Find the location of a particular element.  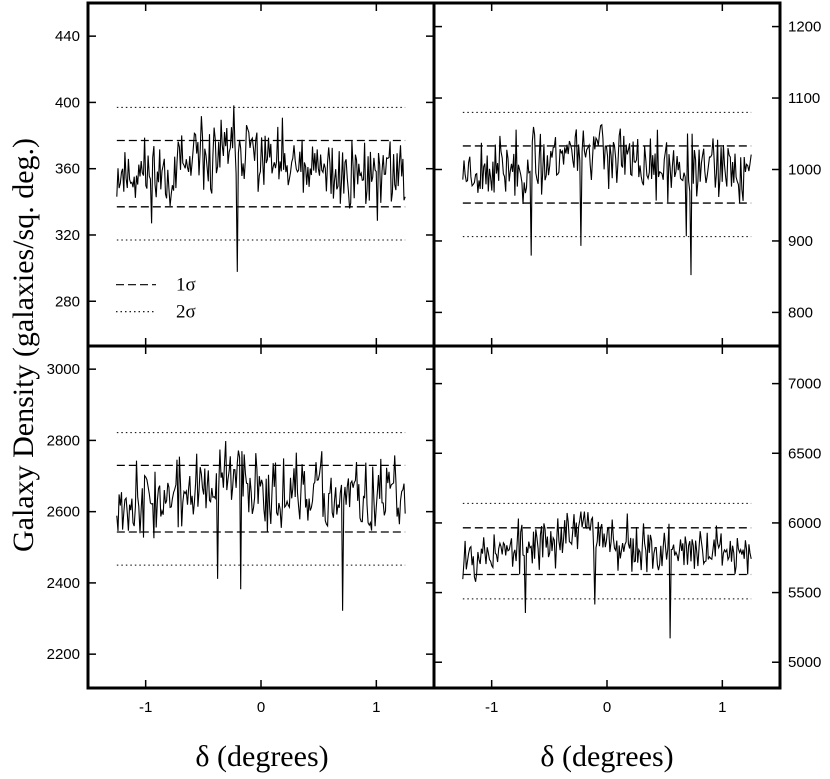

y-tick-label: 5000 is located at coordinates (804, 662).